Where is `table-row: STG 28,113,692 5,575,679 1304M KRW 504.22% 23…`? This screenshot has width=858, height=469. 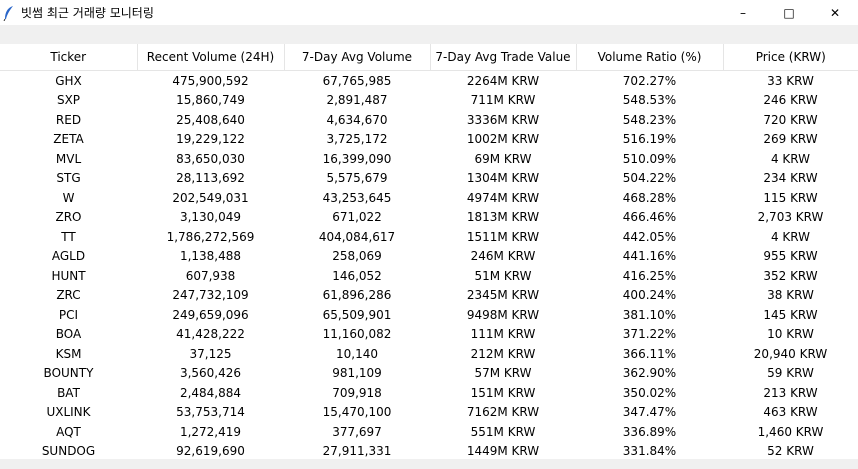
table-row: STG 28,113,692 5,575,679 1304M KRW 504.22% 23… is located at coordinates (429, 179).